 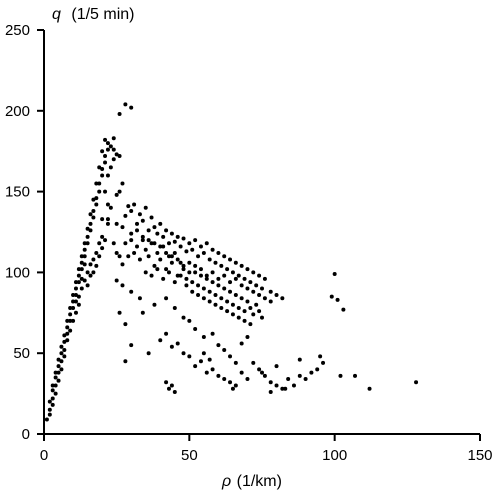 I want to click on y-tick-label: 50, so click(x=21, y=353).